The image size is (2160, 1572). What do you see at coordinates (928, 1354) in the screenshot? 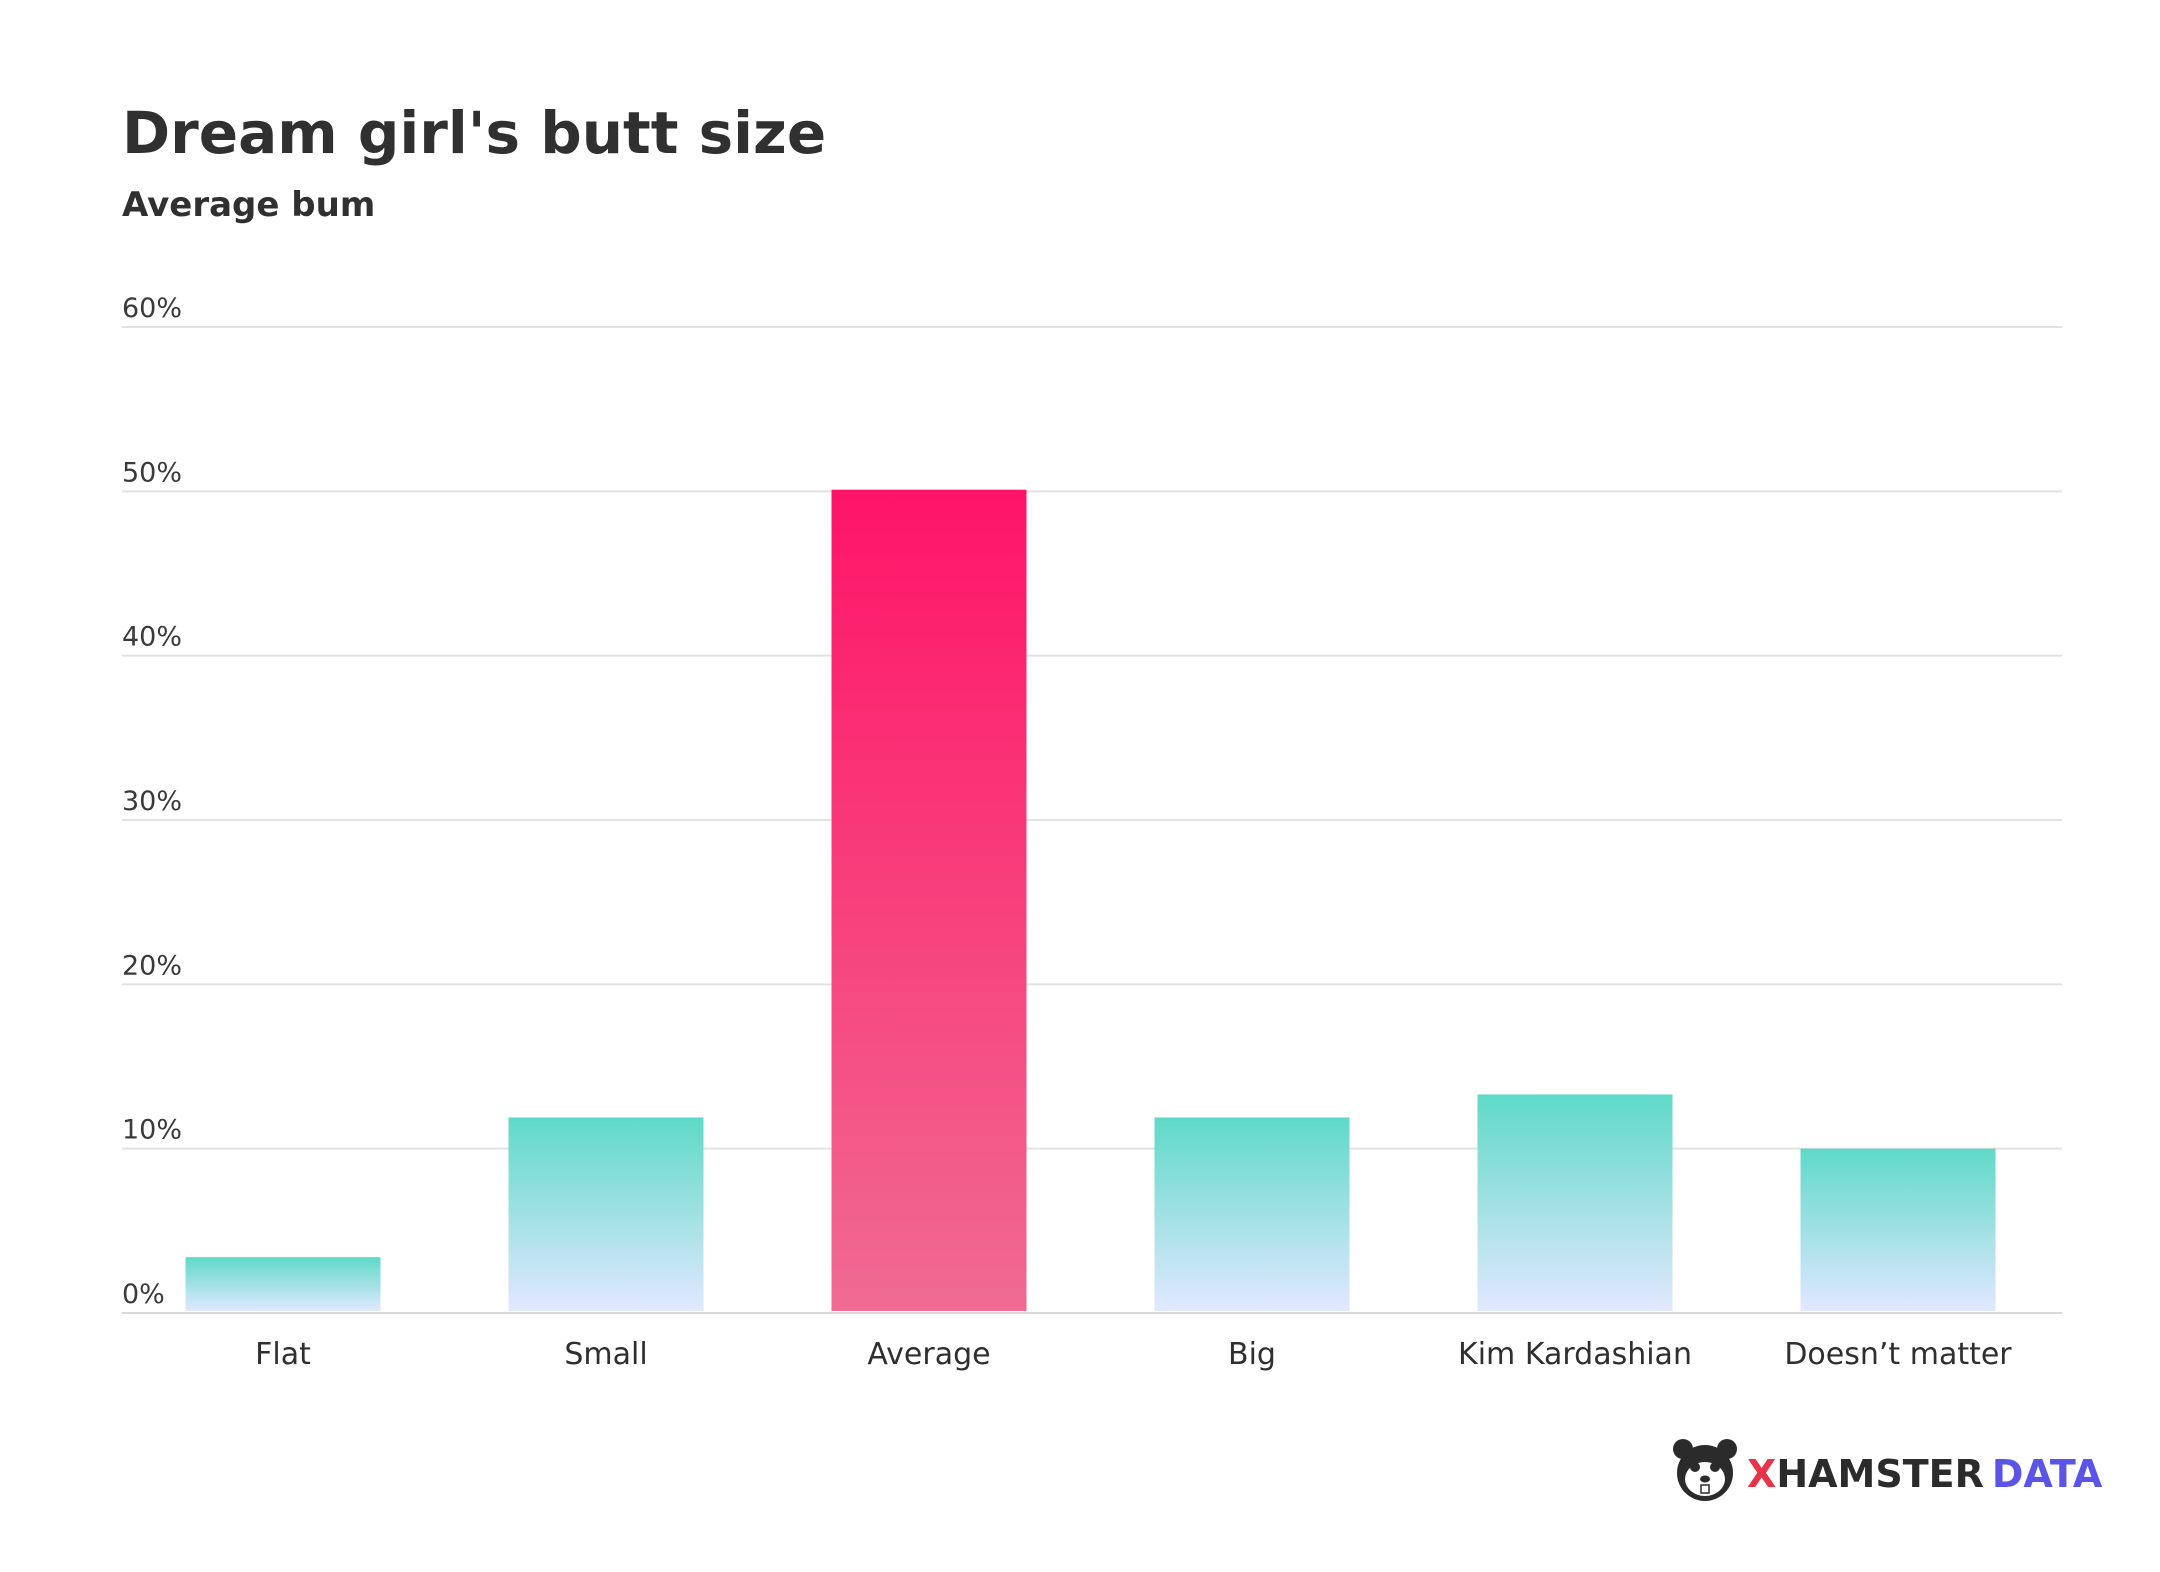
I see `x-tick-label: Average` at bounding box center [928, 1354].